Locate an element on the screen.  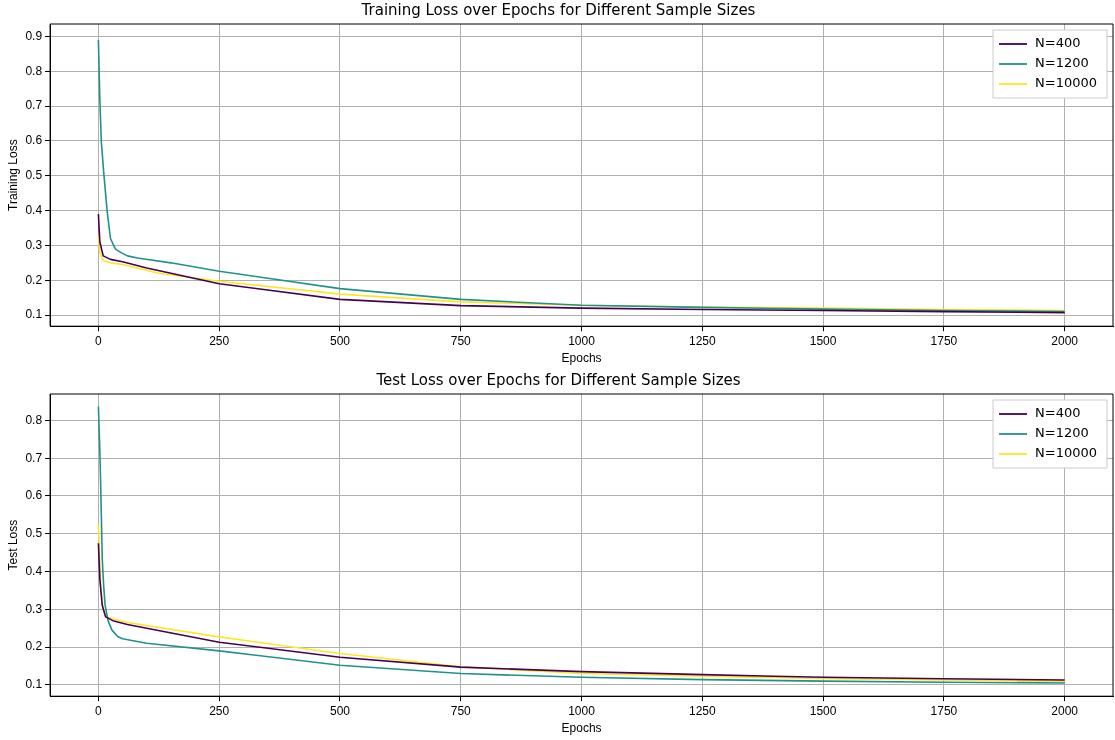
y-axis-title: Training Loss is located at coordinates (12, 175).